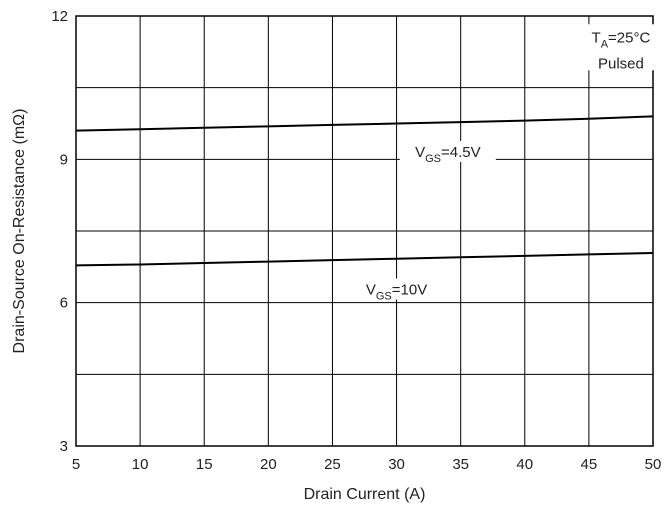 The width and height of the screenshot is (665, 510). Describe the element at coordinates (64, 446) in the screenshot. I see `y-tick-label: 3` at that location.